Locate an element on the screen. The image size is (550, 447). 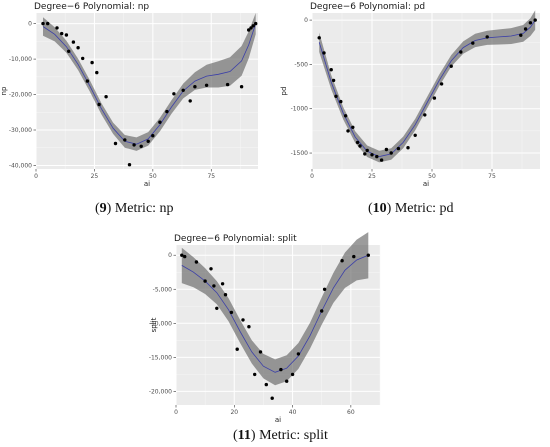
confidence-ribbon is located at coordinates (149, 82).